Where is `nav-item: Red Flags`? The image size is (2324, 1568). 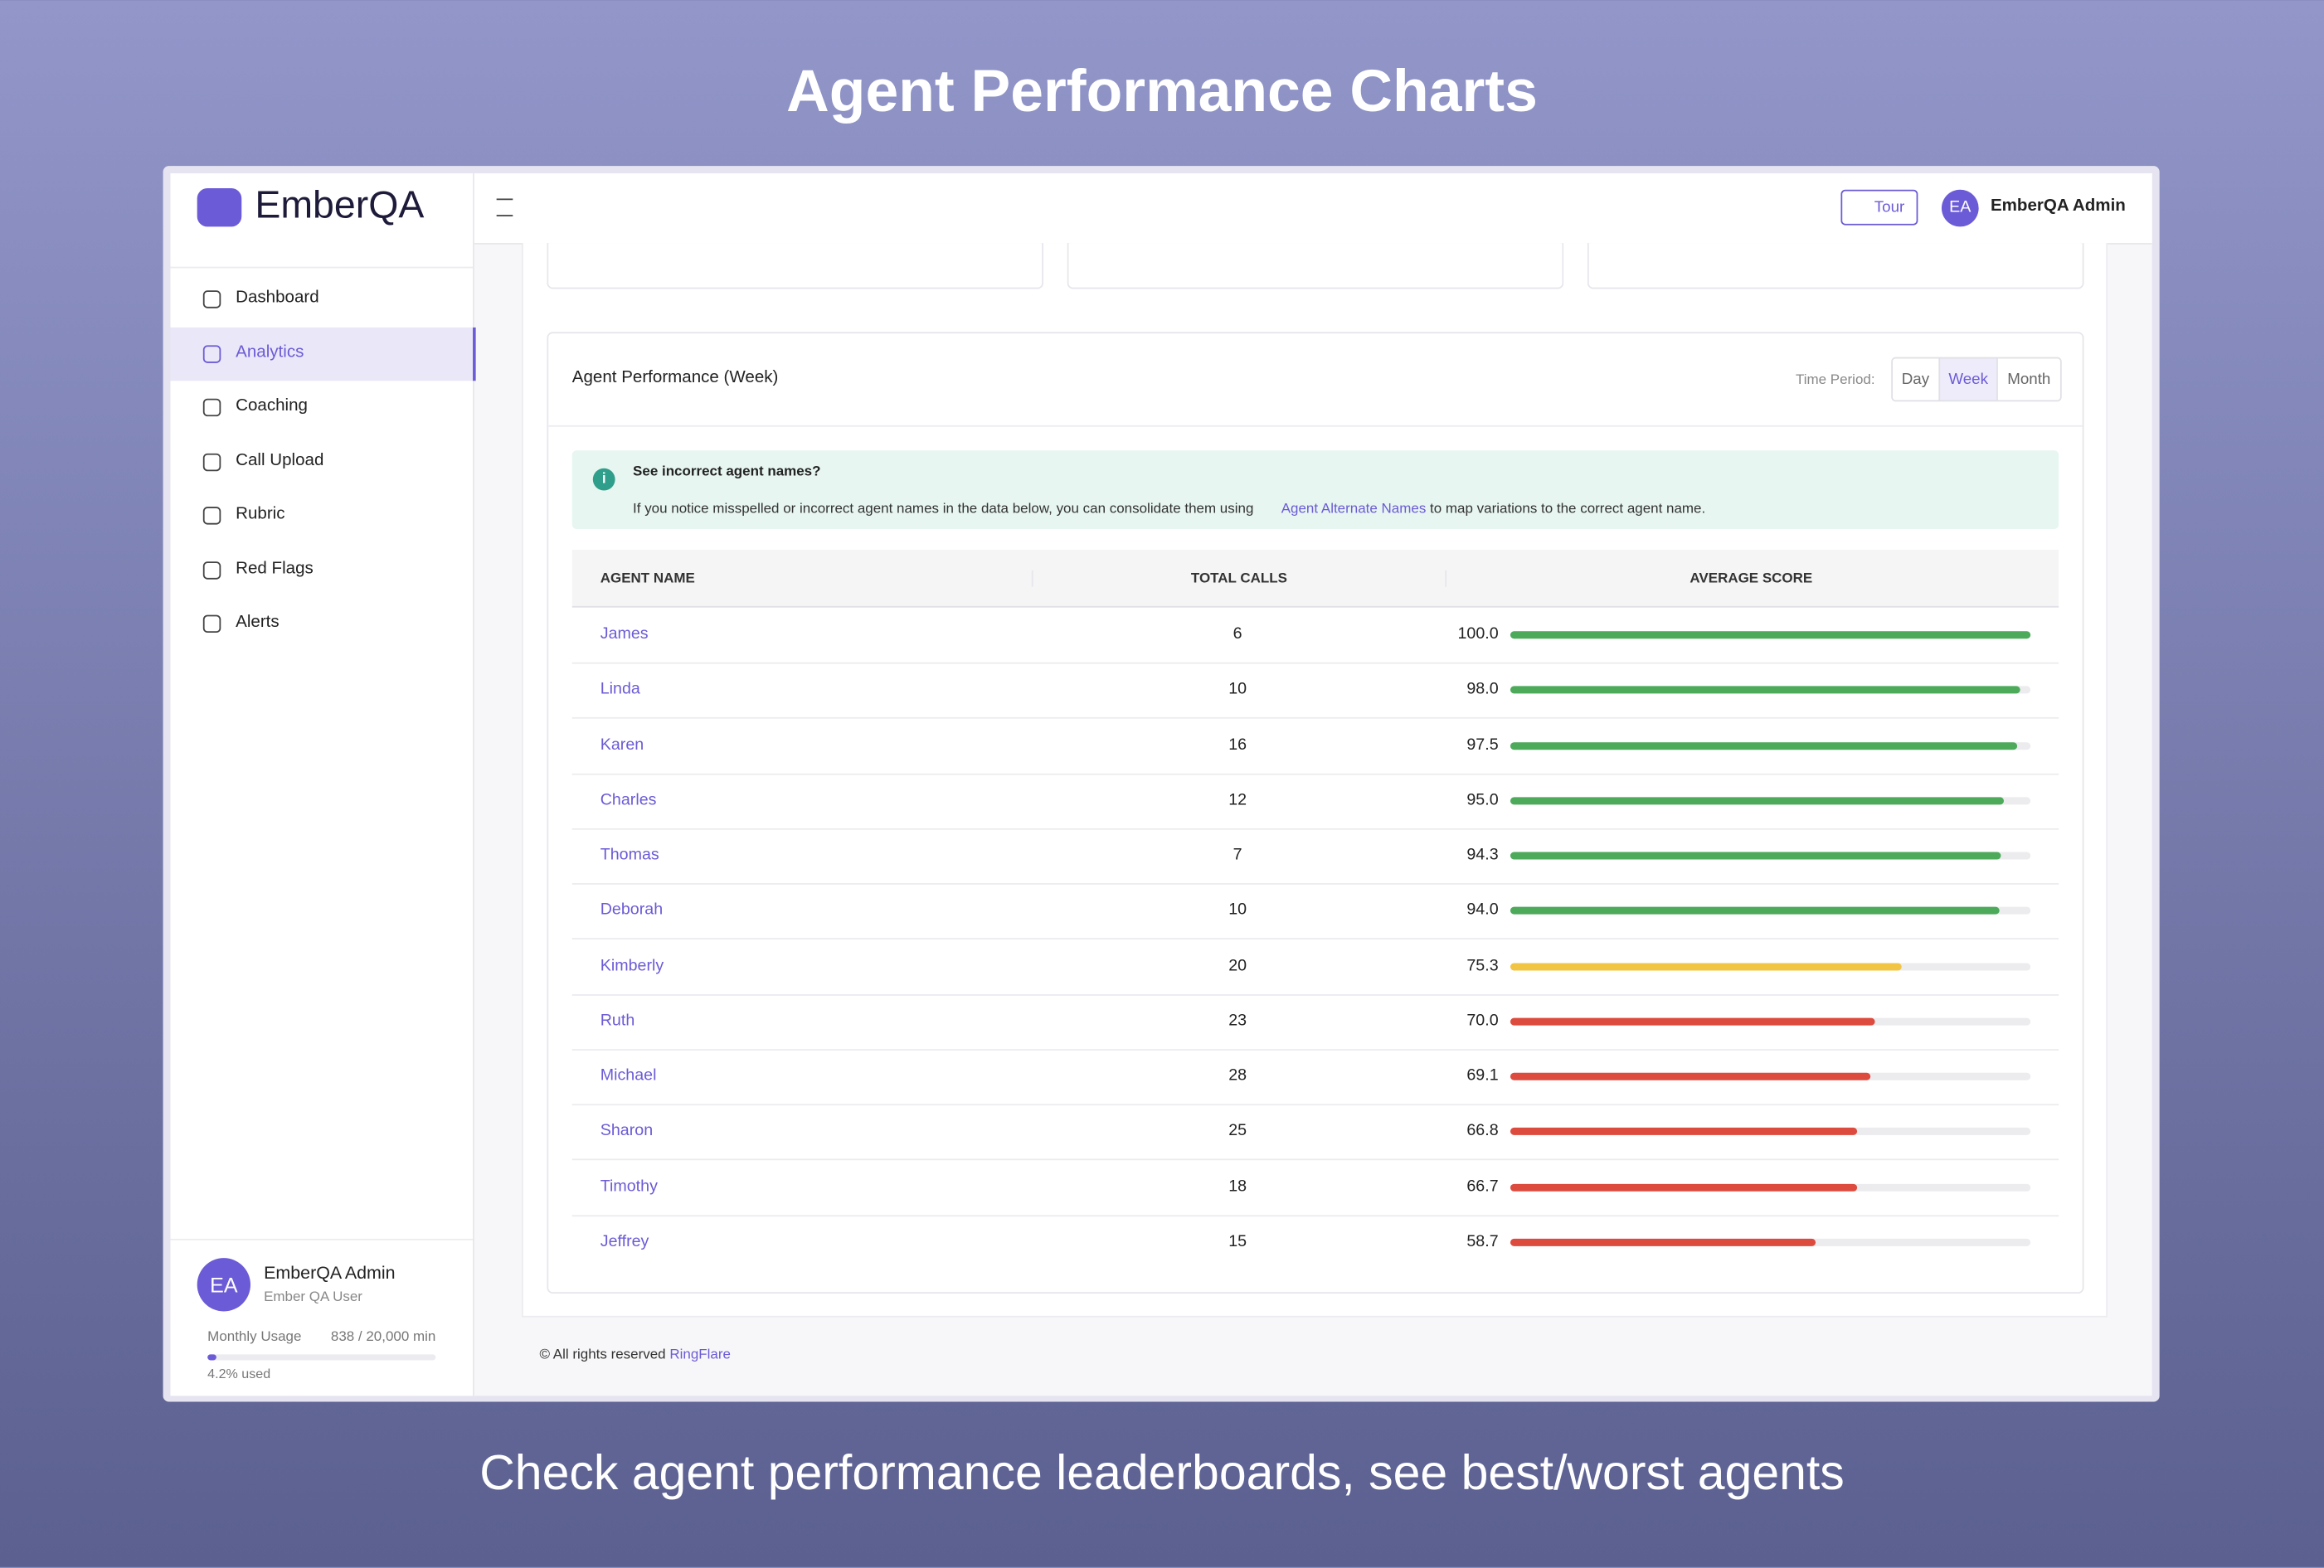
nav-item: Red Flags is located at coordinates (322, 569).